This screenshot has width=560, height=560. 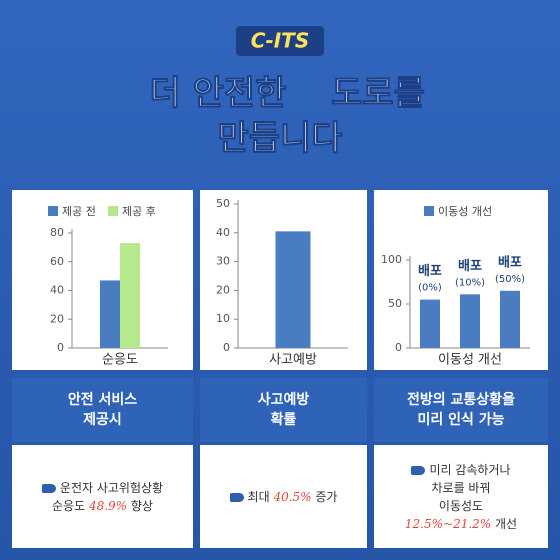 I want to click on panel-heading: 미리 인식 가능, so click(x=460, y=419).